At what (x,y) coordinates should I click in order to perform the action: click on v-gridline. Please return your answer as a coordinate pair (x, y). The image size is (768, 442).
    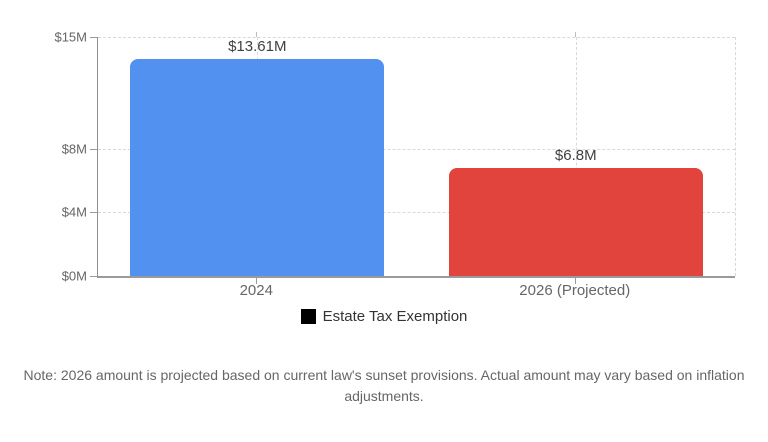
    Looking at the image, I should click on (576, 156).